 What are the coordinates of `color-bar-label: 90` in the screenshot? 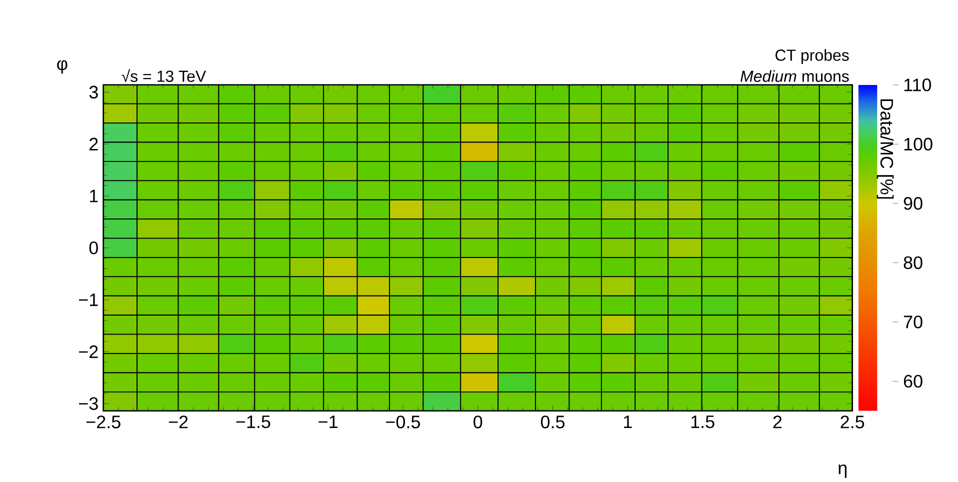 It's located at (913, 203).